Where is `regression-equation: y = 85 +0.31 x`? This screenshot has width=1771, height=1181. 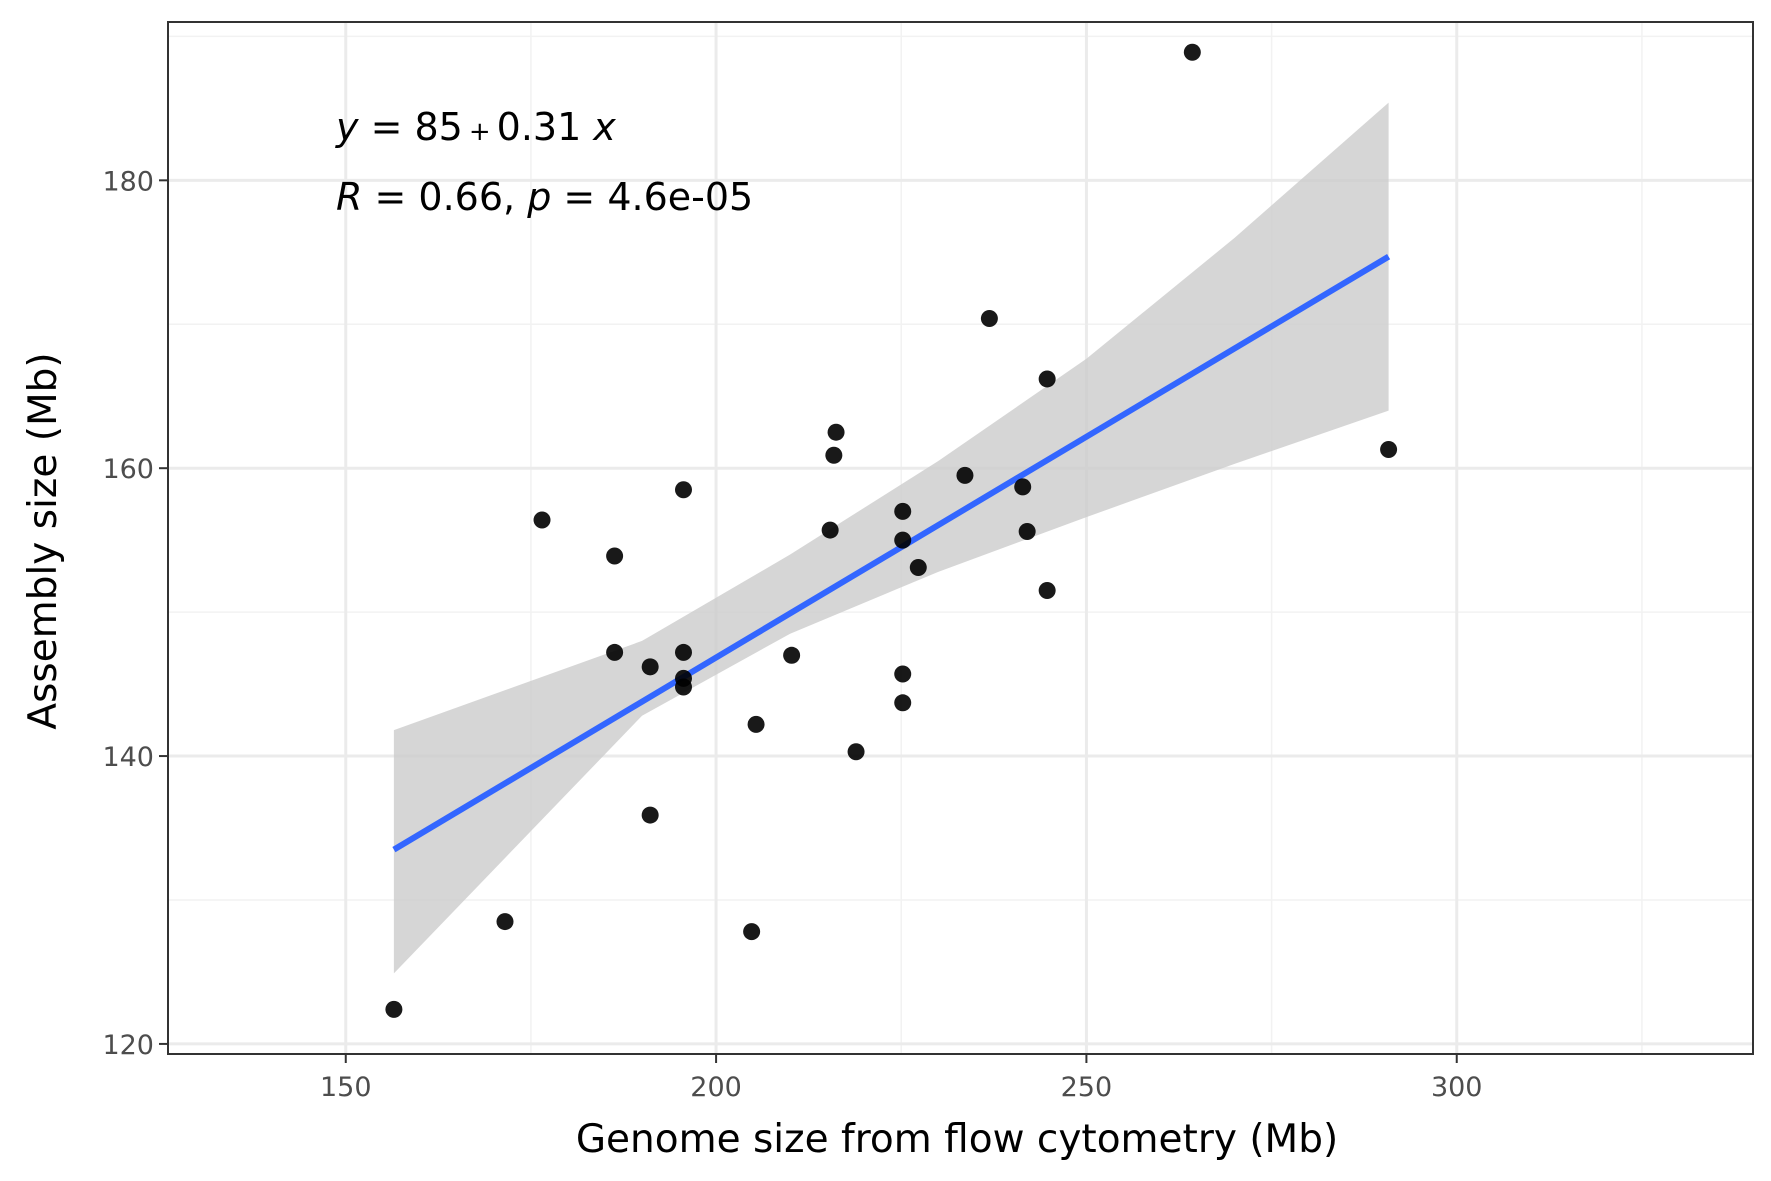
regression-equation: y = 85 +0.31 x is located at coordinates (475, 127).